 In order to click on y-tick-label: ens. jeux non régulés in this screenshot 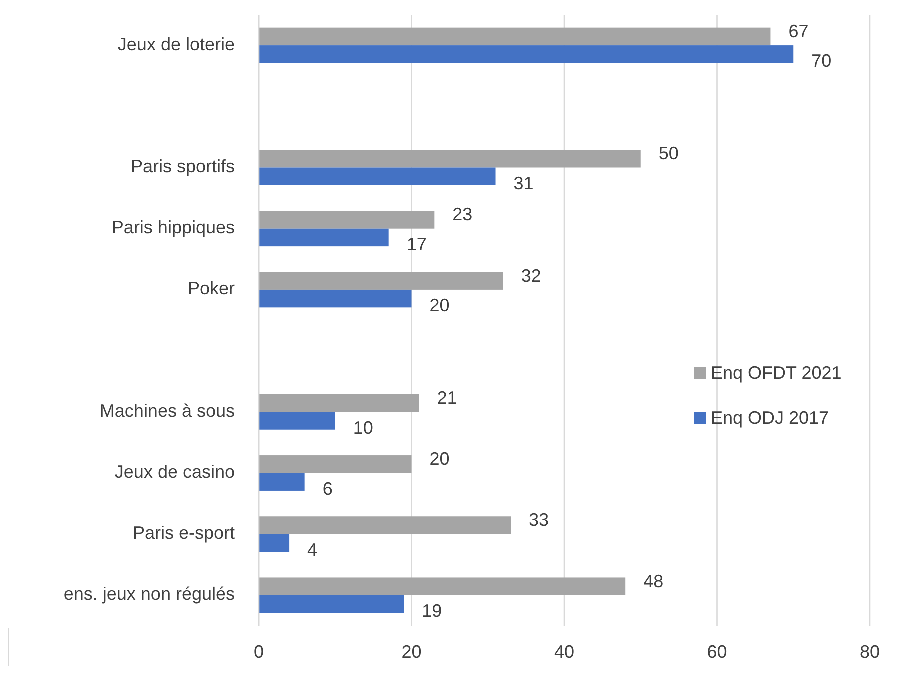, I will do `click(149, 594)`.